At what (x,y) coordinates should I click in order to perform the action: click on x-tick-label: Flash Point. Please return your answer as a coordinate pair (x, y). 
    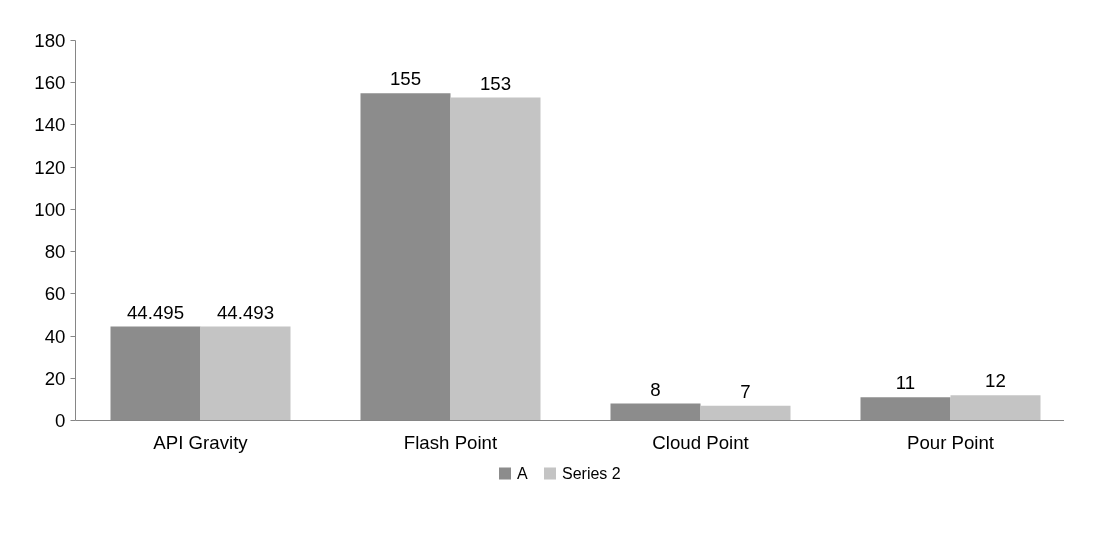
    Looking at the image, I should click on (450, 442).